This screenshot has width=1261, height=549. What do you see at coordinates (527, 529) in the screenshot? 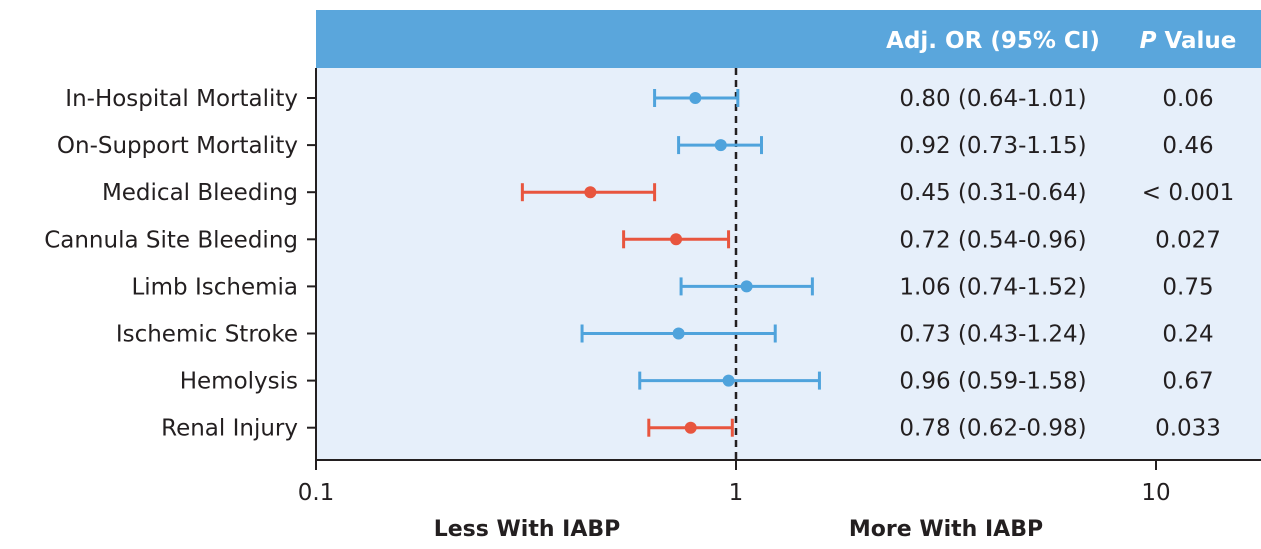
I see `x-label-less: Less With IABP` at bounding box center [527, 529].